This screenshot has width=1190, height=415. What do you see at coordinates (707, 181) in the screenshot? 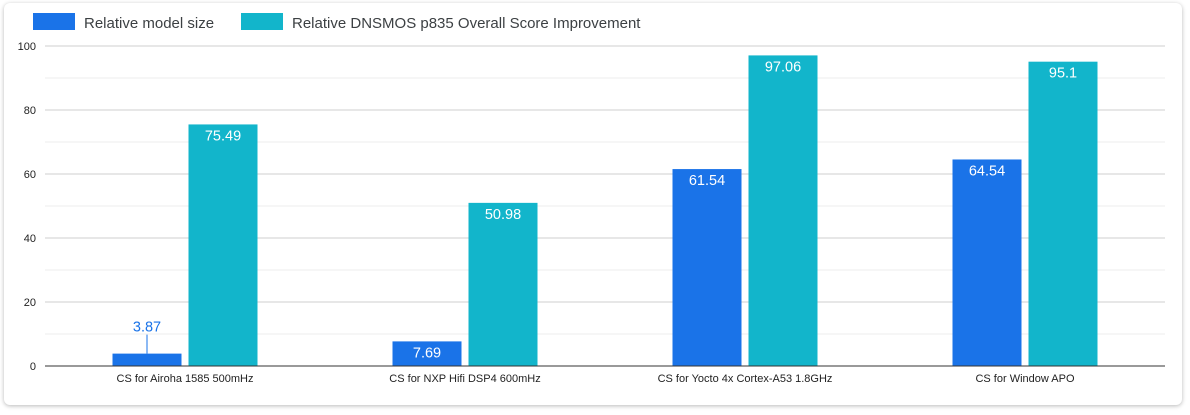
I see `data-label-model-size: 61.54` at bounding box center [707, 181].